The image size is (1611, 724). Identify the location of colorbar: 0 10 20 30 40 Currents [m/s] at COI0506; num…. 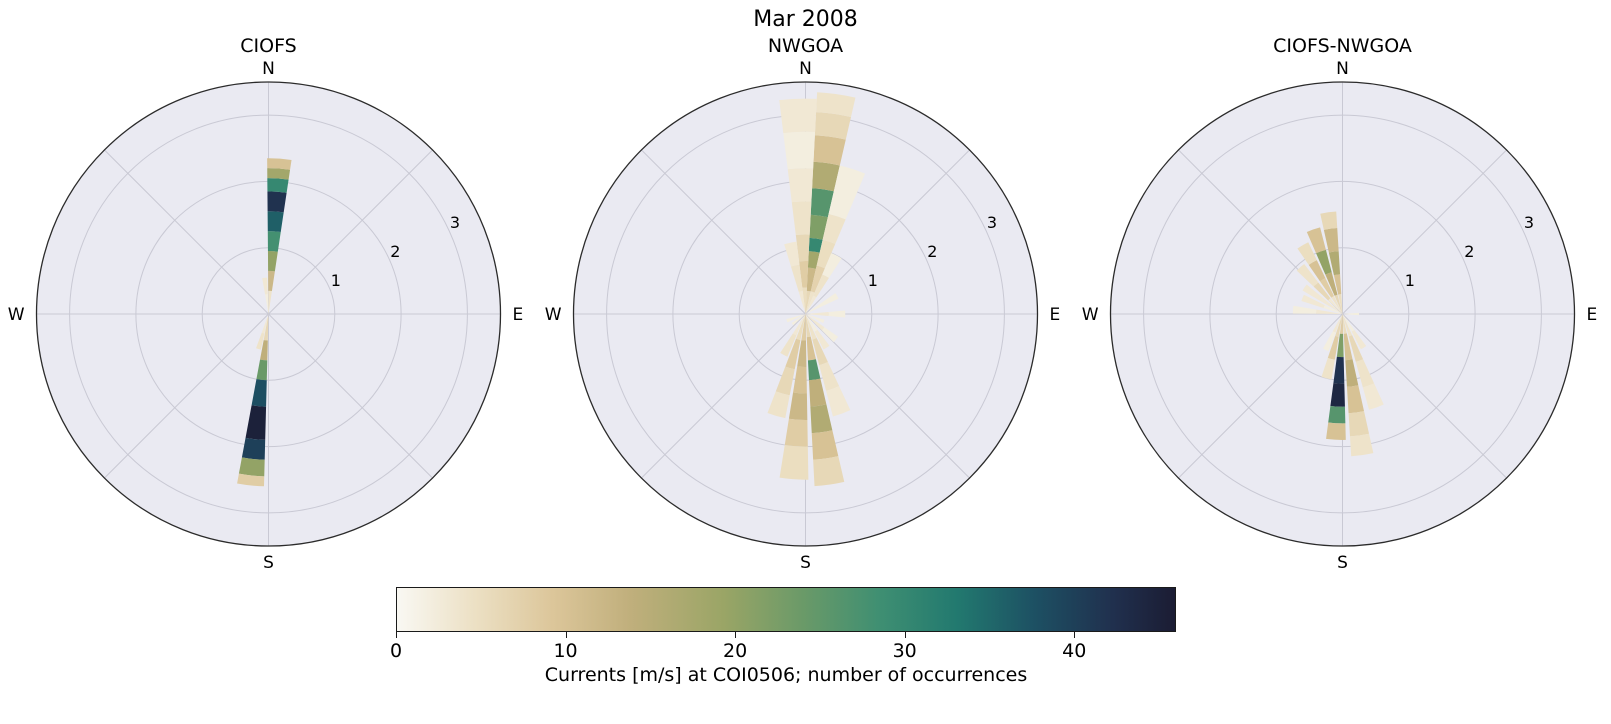
(805, 636).